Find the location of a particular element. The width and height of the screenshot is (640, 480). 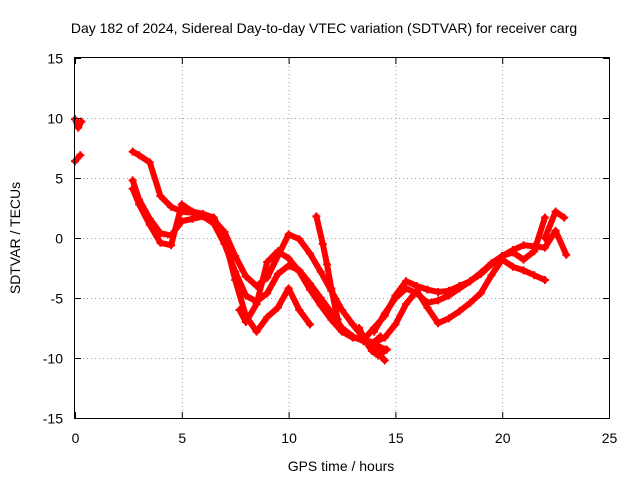

y-tick-label: 15 is located at coordinates (55, 59).